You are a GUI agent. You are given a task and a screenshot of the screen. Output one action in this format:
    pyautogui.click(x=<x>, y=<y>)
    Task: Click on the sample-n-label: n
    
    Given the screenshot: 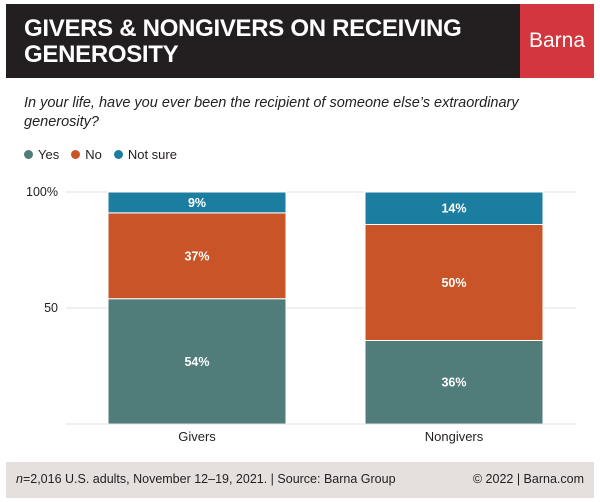 What is the action you would take?
    pyautogui.click(x=19, y=479)
    